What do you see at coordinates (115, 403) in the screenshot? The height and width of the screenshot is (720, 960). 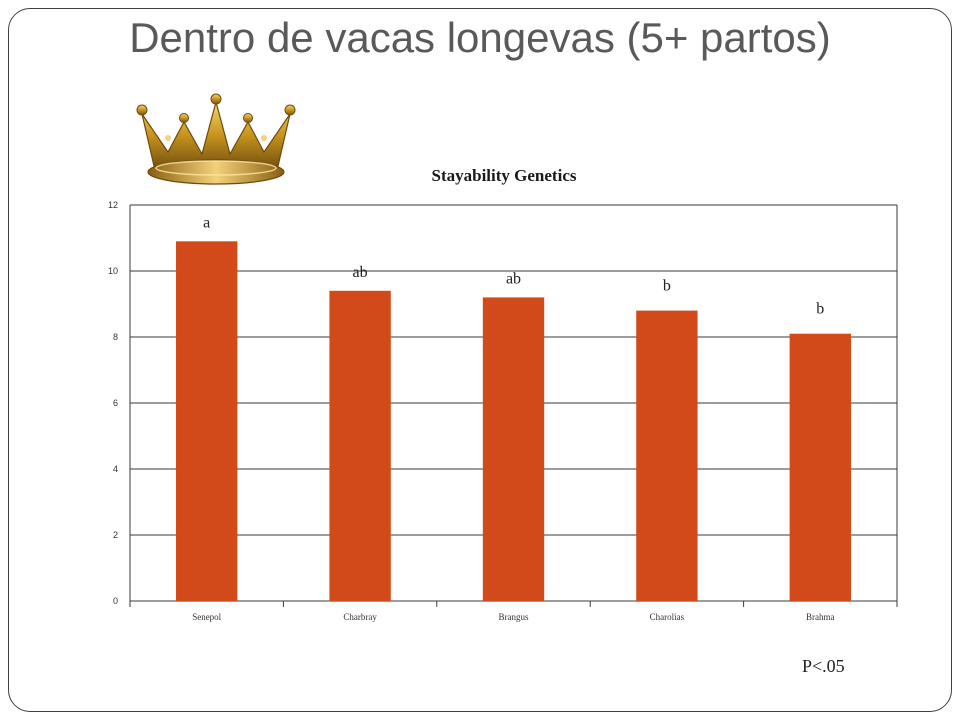 I see `y-tick-label: 6` at bounding box center [115, 403].